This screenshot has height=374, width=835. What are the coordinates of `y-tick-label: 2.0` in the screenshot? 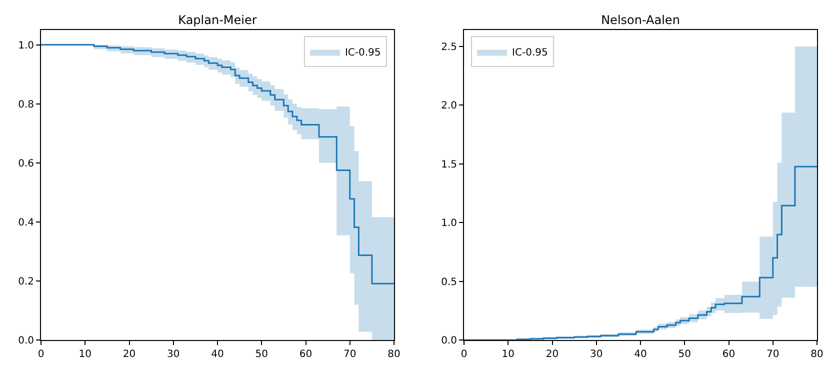 It's located at (449, 106).